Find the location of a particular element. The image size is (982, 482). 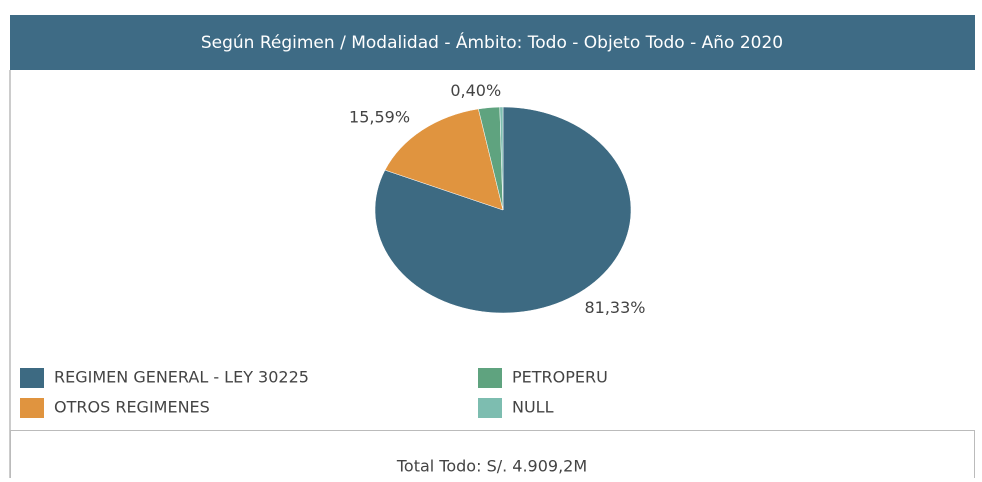

legend-label: PETROPERU is located at coordinates (560, 377).